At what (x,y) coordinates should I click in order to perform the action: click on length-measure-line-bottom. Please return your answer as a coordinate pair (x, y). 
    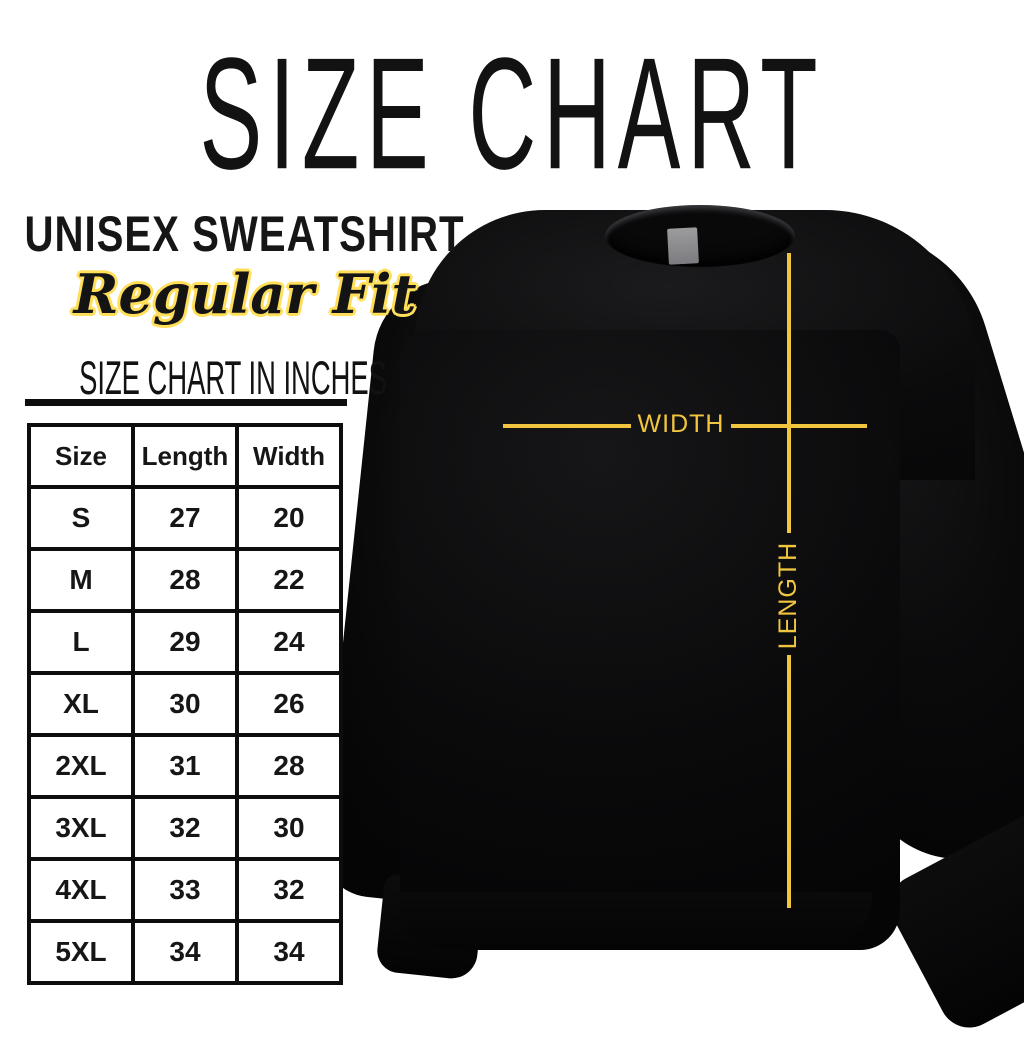
    Looking at the image, I should click on (789, 781).